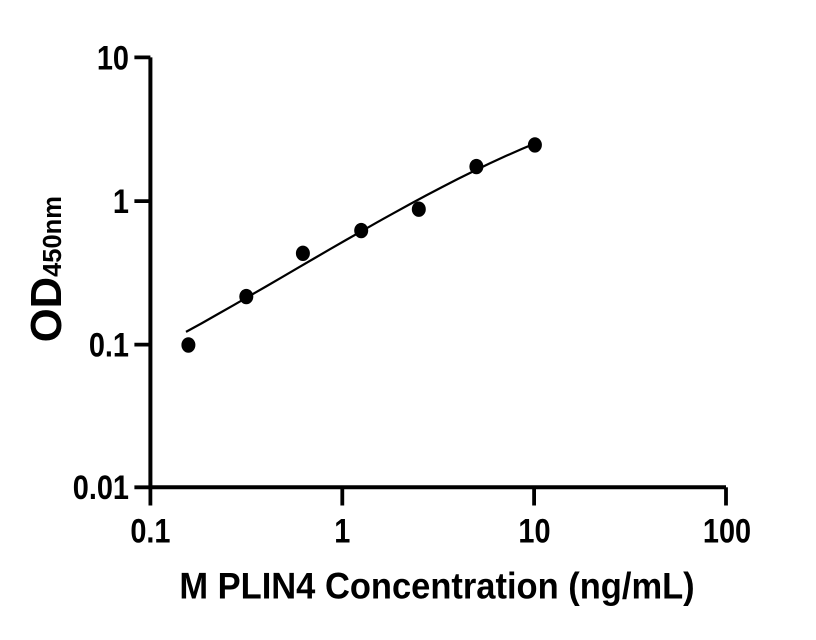 The width and height of the screenshot is (816, 640). I want to click on svg-text: 100, so click(727, 530).